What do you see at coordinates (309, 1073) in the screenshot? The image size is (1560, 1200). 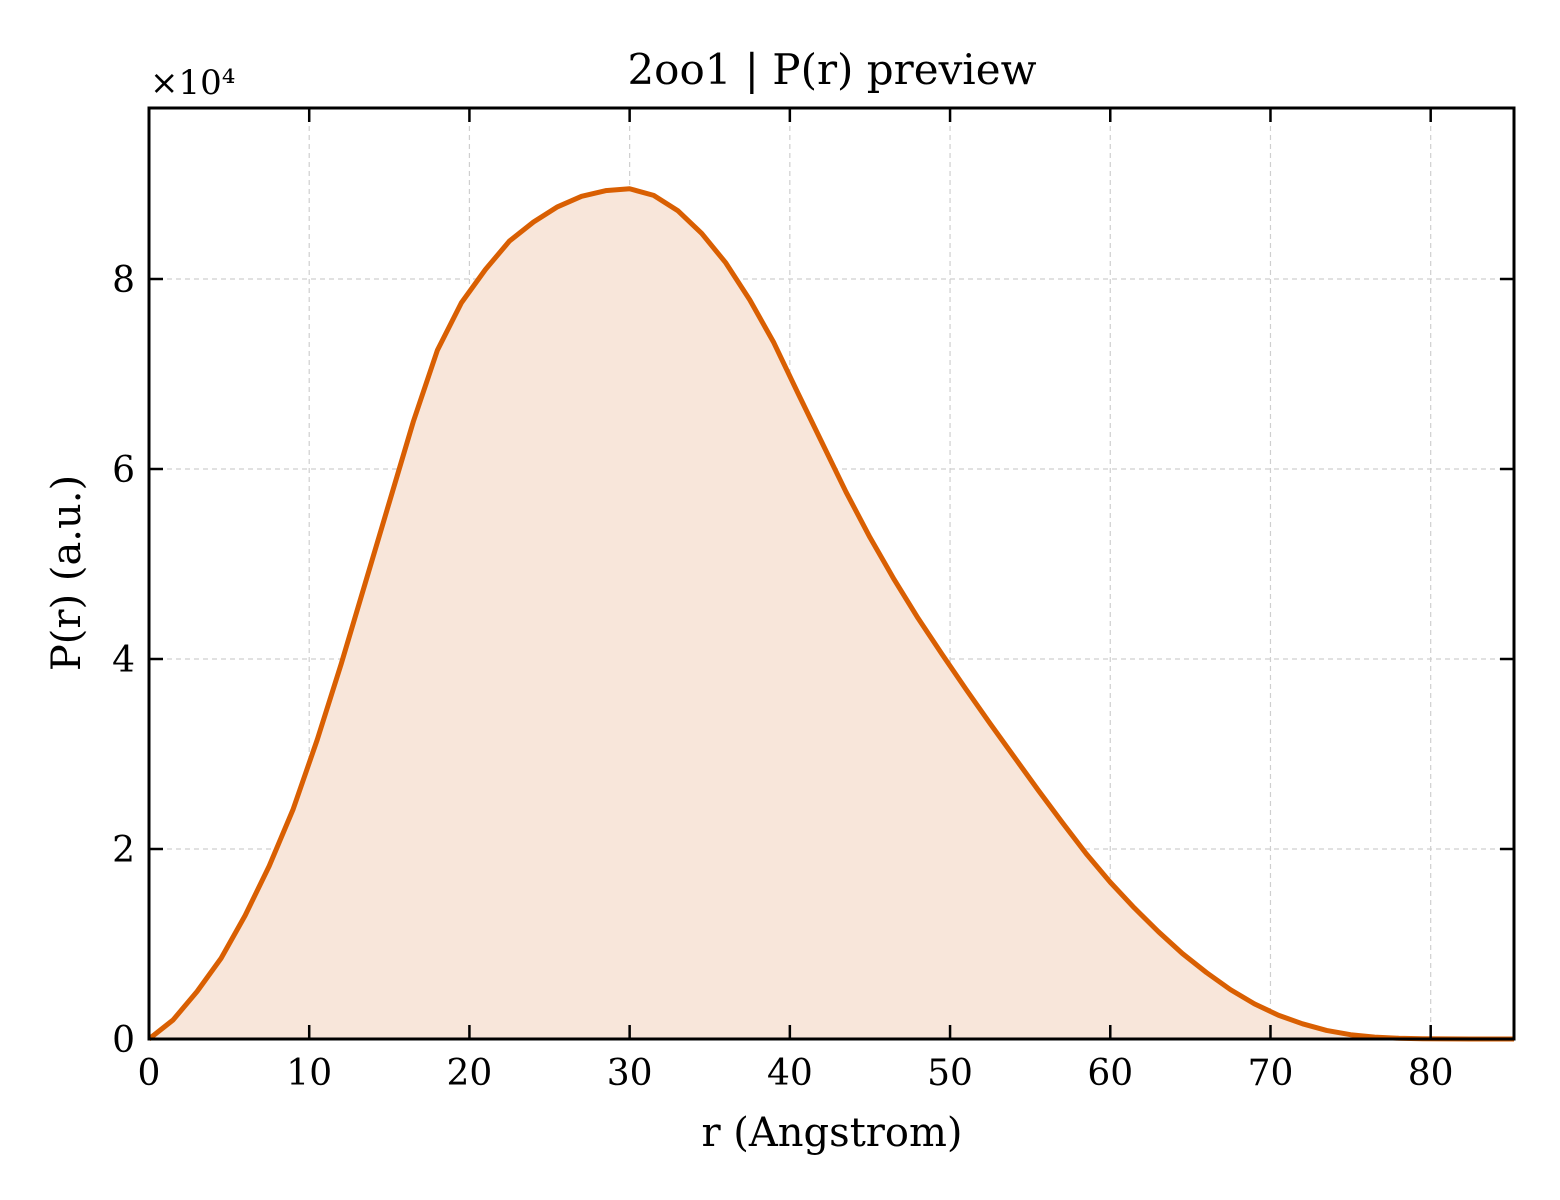 I see `x-tick-label: 10` at bounding box center [309, 1073].